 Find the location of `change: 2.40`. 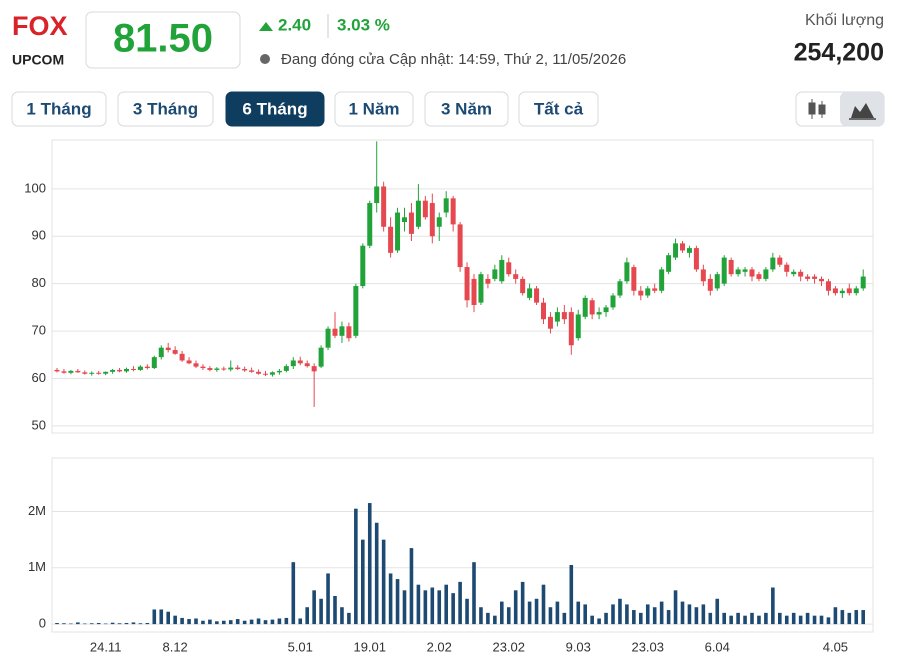

change: 2.40 is located at coordinates (294, 24).